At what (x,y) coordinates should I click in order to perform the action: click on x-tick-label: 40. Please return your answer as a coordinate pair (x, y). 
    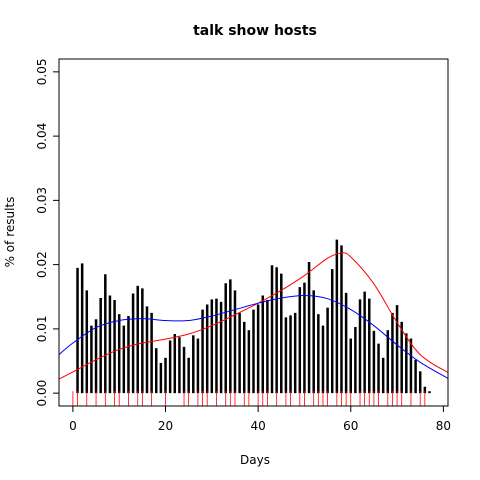
    Looking at the image, I should click on (257, 426).